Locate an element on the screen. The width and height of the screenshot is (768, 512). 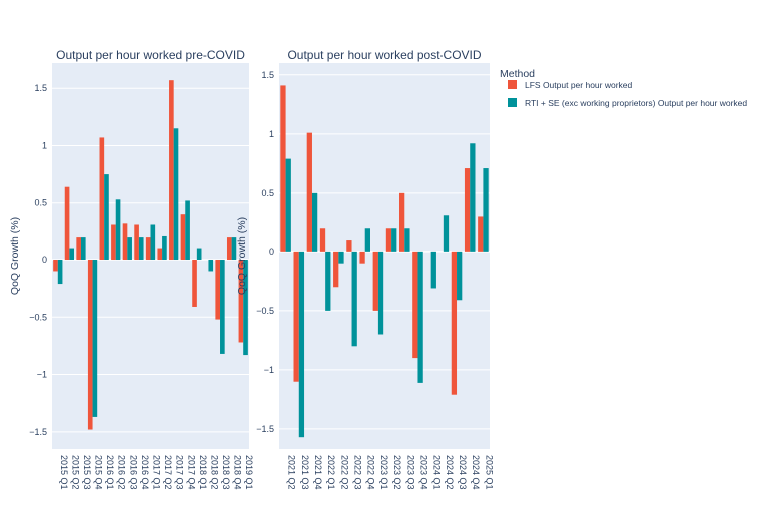
x-tick-label: 2024 Q3 is located at coordinates (463, 472).